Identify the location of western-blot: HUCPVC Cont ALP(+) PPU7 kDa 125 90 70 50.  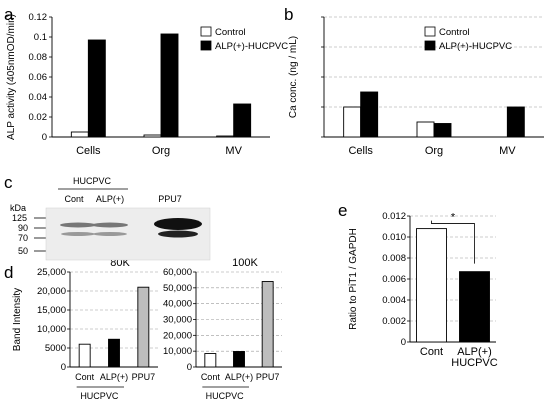
(110, 218).